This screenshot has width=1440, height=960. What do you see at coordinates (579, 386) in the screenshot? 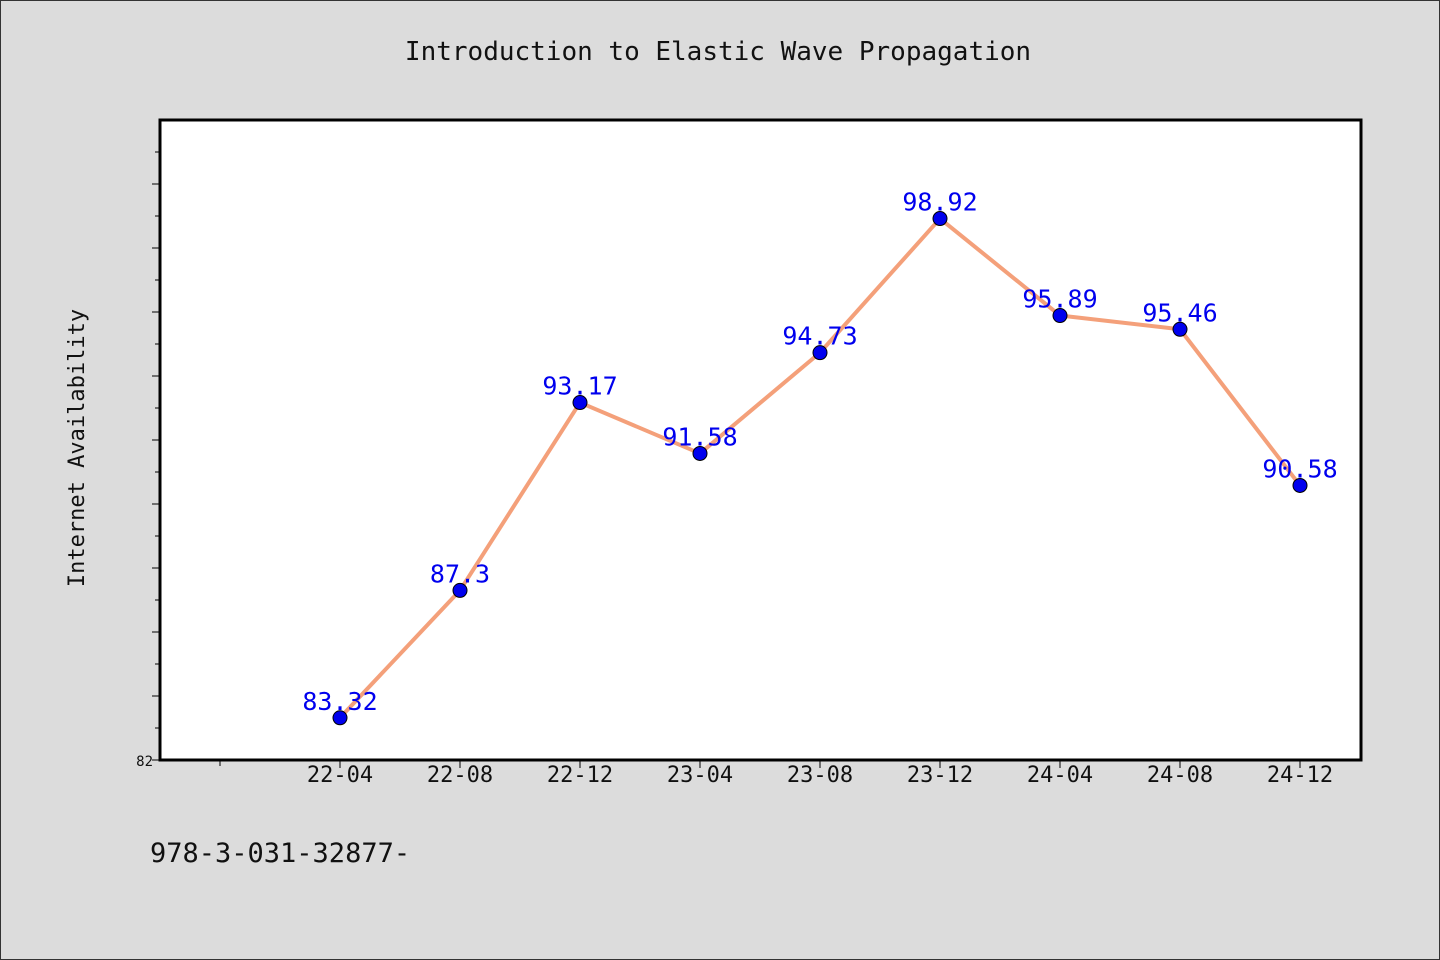
I see `data-label: 93.17` at bounding box center [579, 386].